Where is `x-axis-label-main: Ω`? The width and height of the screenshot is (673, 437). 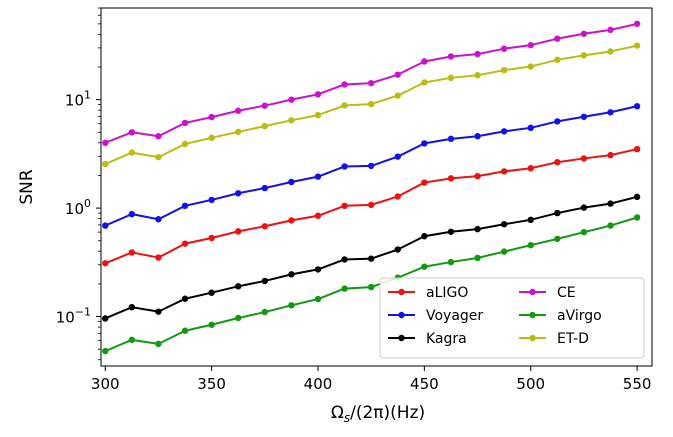 x-axis-label-main: Ω is located at coordinates (337, 413).